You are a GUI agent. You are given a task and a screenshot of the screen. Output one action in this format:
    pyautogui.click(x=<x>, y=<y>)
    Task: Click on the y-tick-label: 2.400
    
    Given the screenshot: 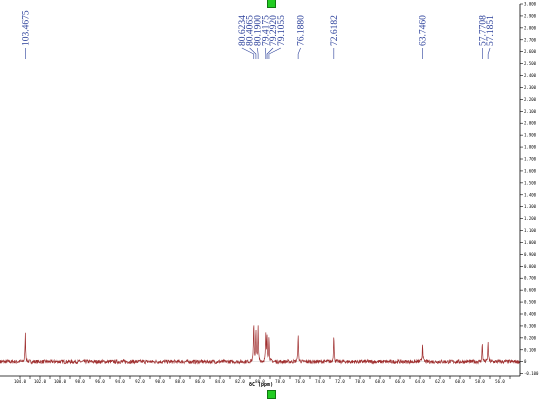 What is the action you would take?
    pyautogui.click(x=530, y=75)
    